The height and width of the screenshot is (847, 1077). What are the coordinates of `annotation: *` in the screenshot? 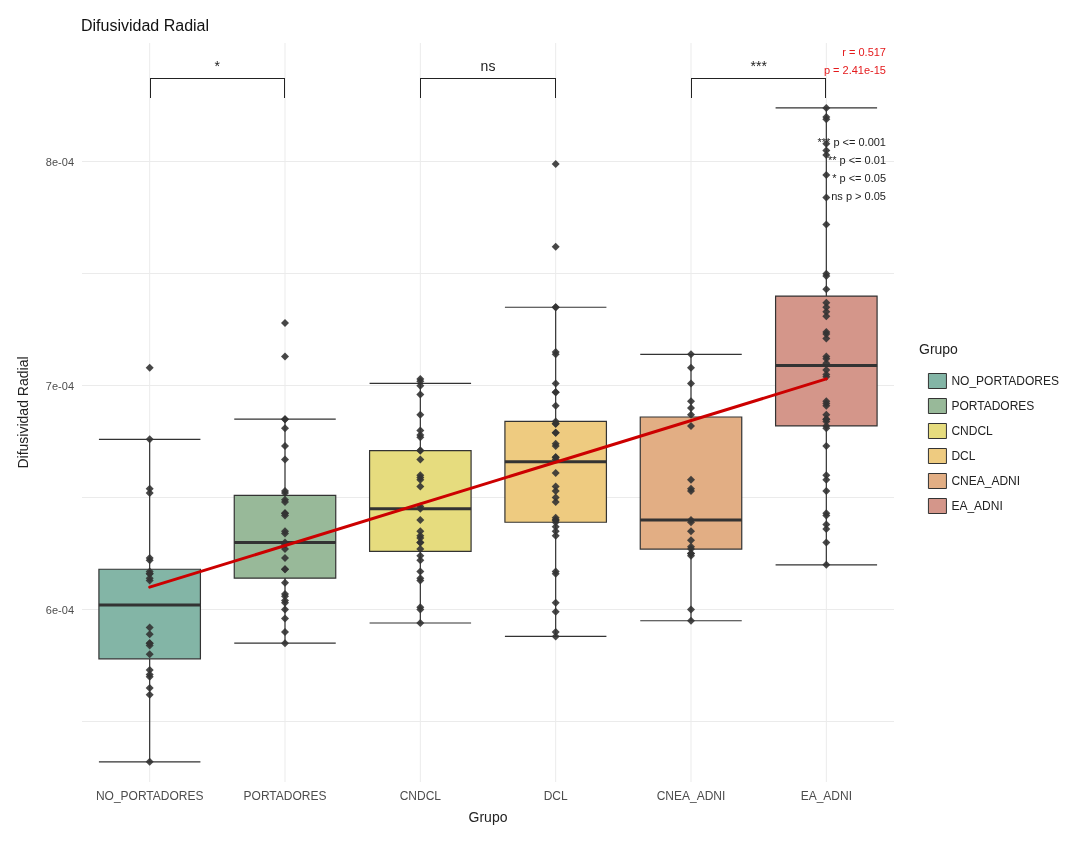 It's located at (217, 66).